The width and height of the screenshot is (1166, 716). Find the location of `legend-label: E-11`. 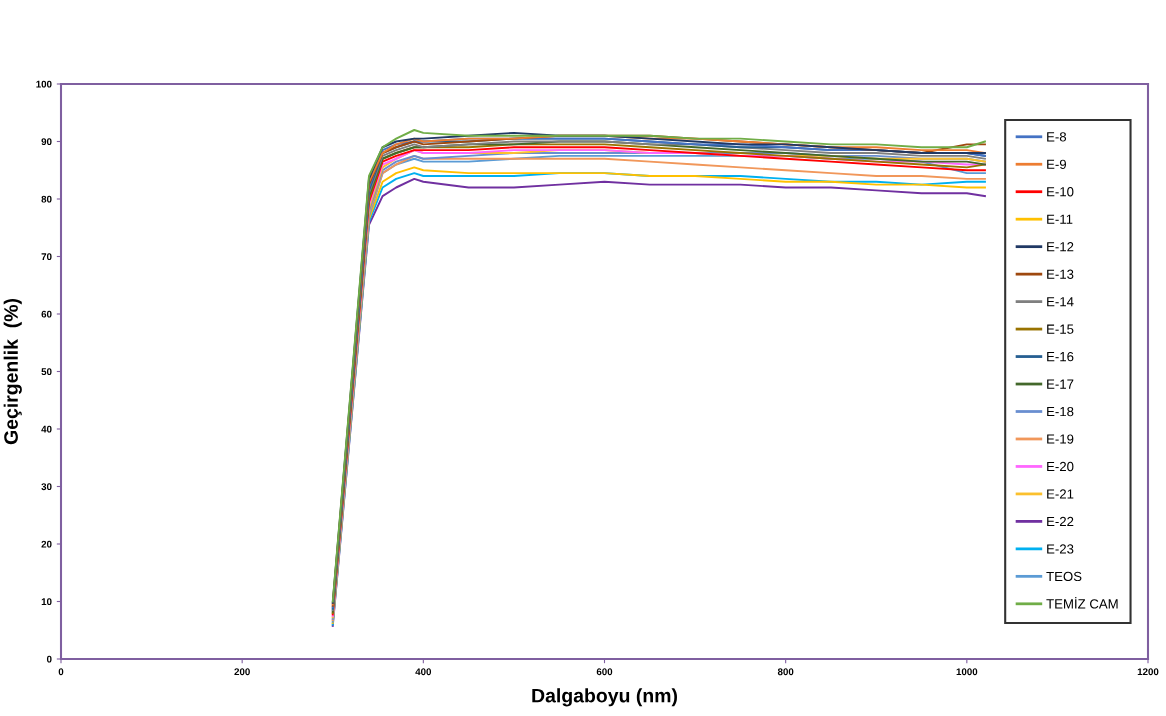

legend-label: E-11 is located at coordinates (1060, 219).